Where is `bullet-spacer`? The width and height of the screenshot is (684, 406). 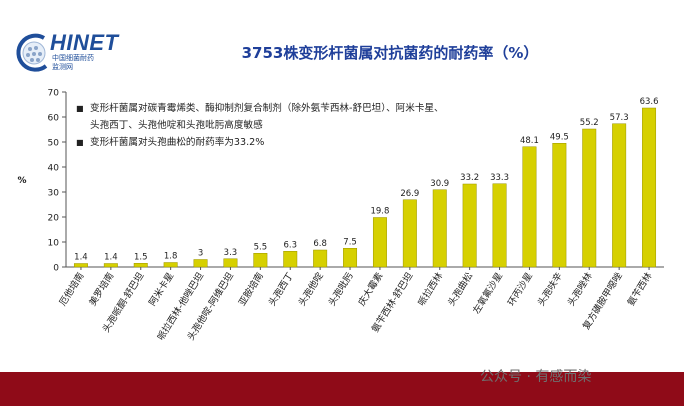 bullet-spacer is located at coordinates (83, 125).